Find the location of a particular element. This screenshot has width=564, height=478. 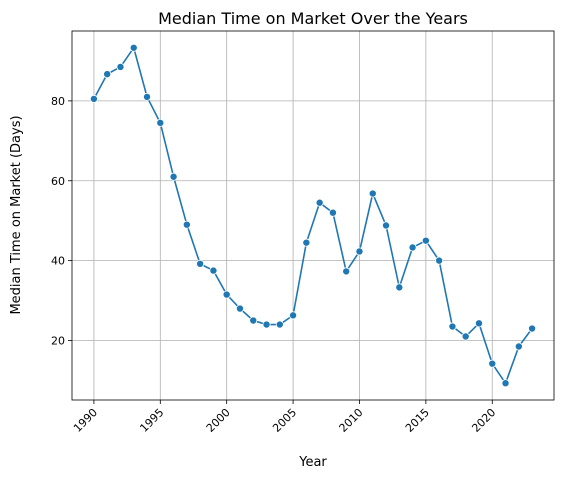

x-axis-ticks: 1990 1995 2000 2005 2010 2015 2020 is located at coordinates (284, 417).